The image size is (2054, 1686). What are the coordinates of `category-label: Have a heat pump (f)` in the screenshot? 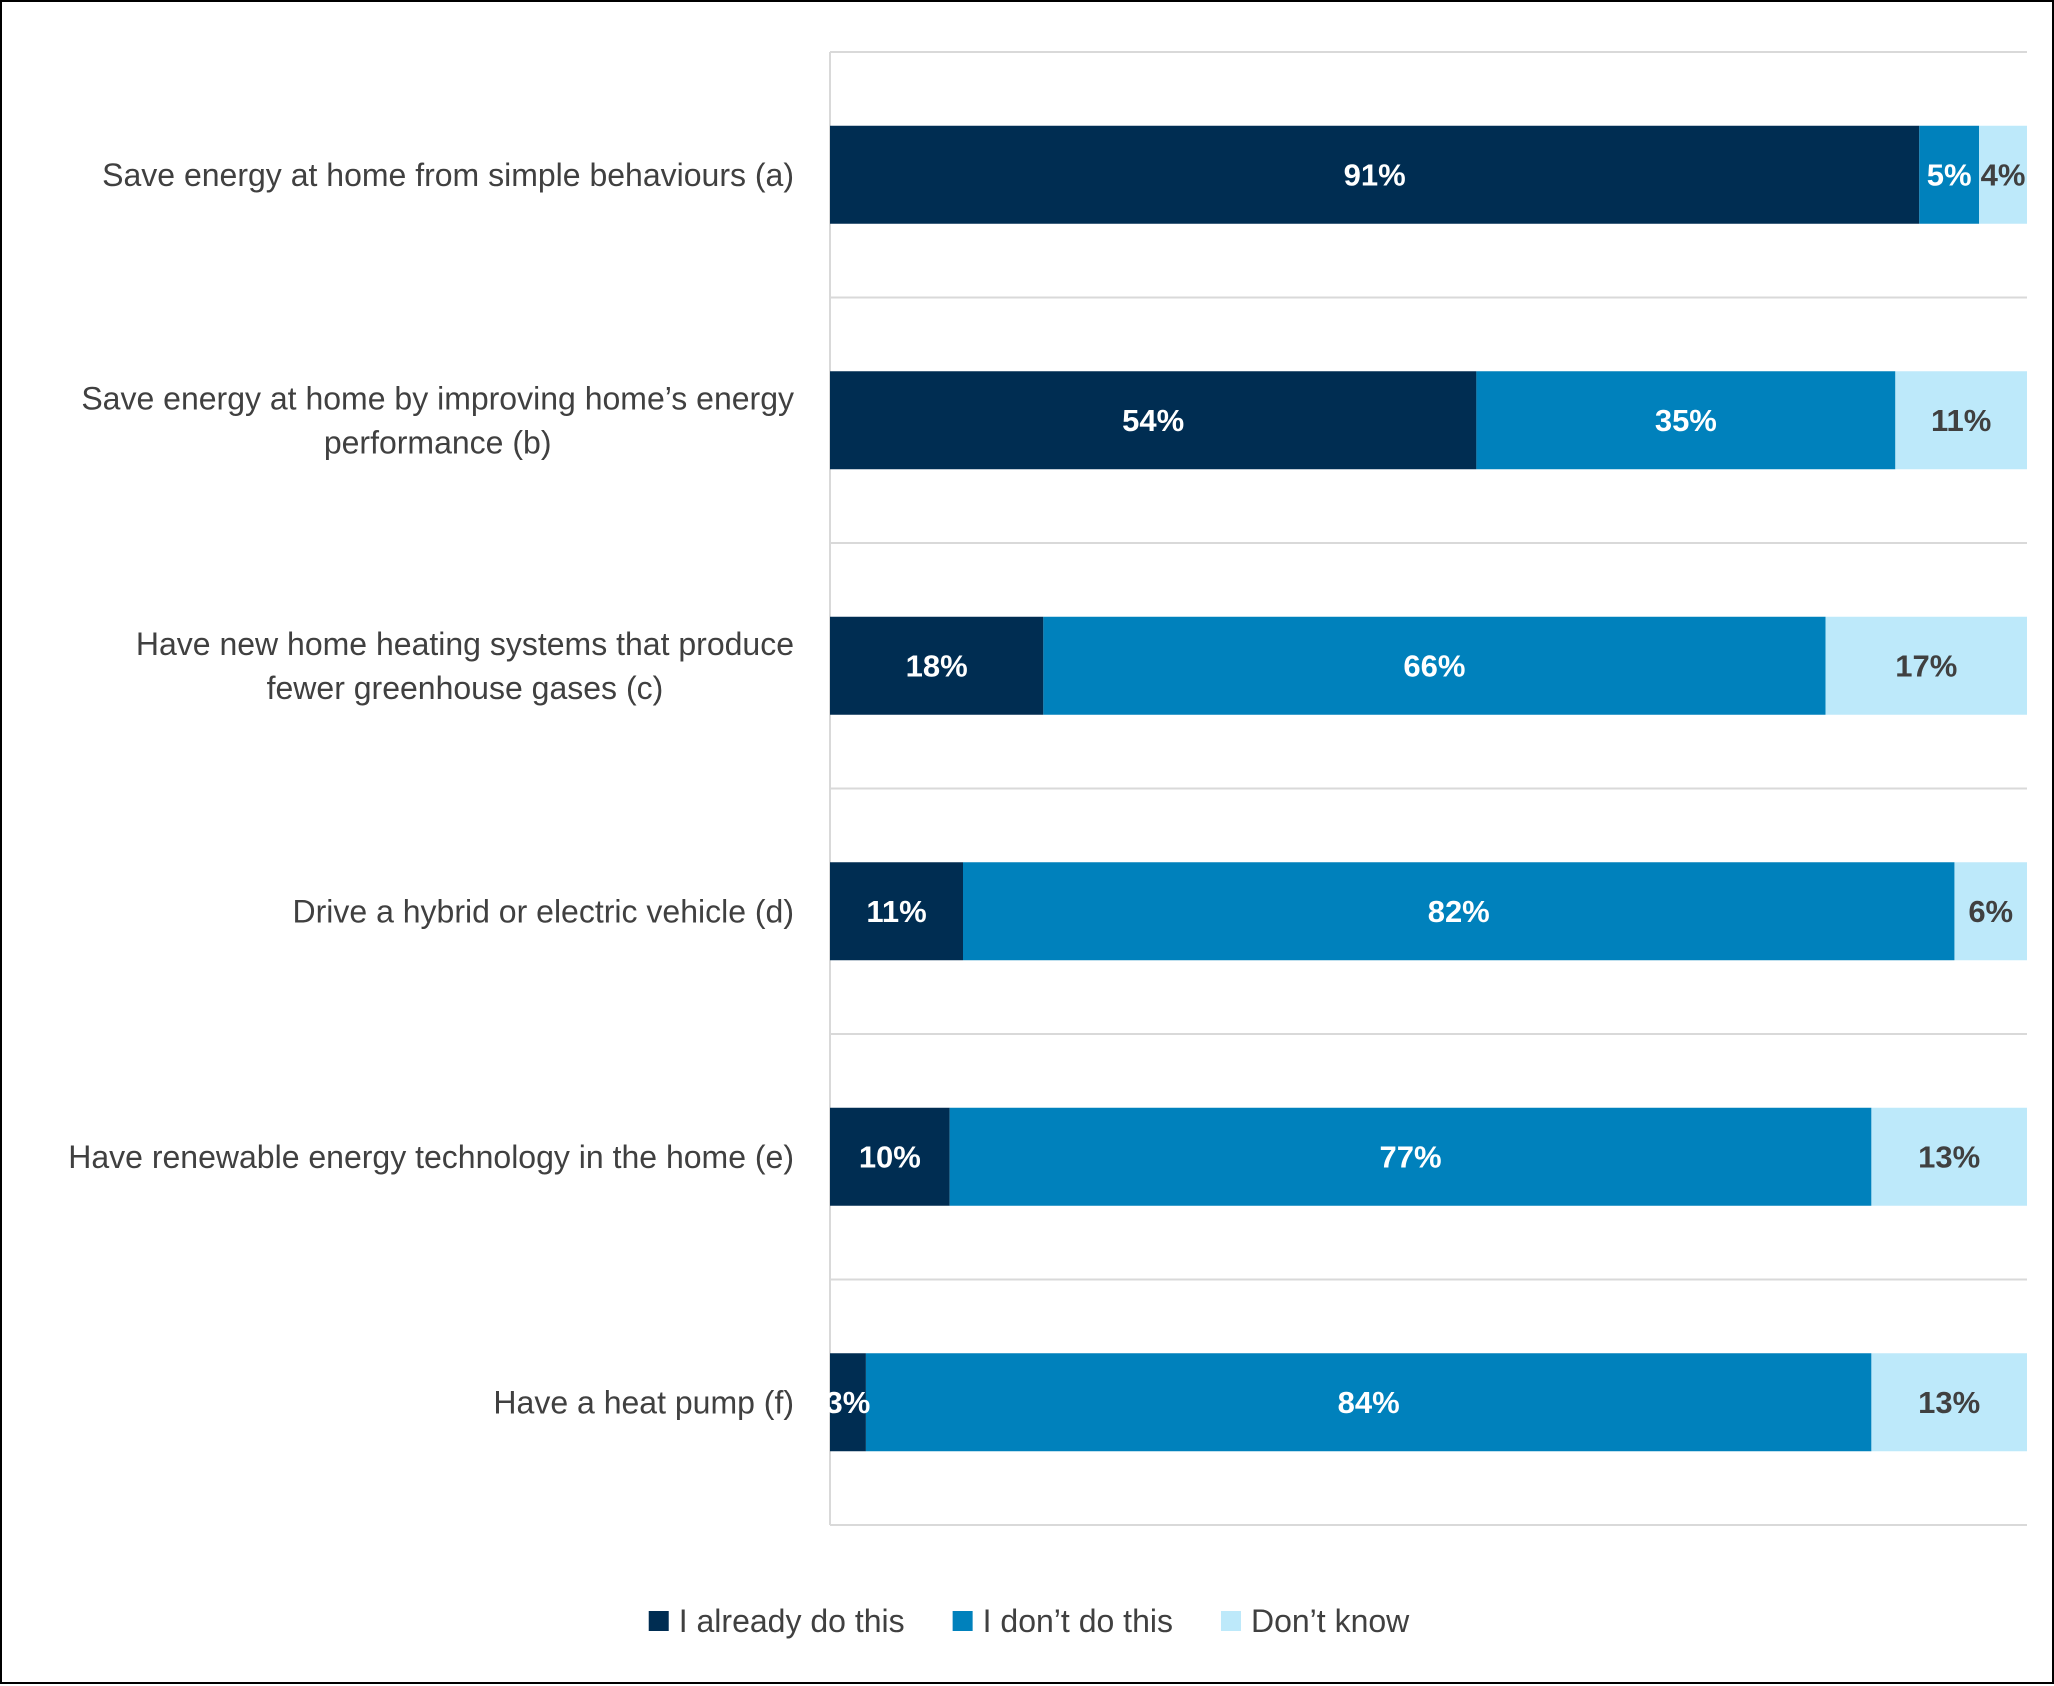 It's located at (643, 1402).